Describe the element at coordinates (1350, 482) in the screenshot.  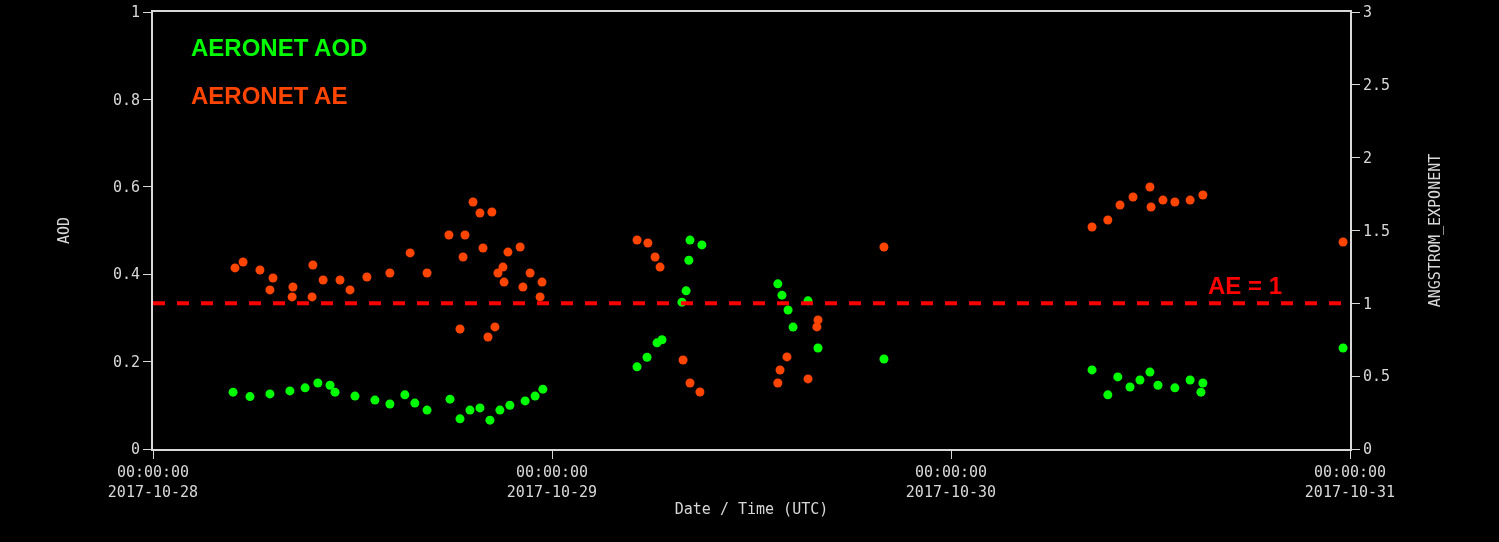
I see `x-tick-label: 00:00:00 2017-10-31` at that location.